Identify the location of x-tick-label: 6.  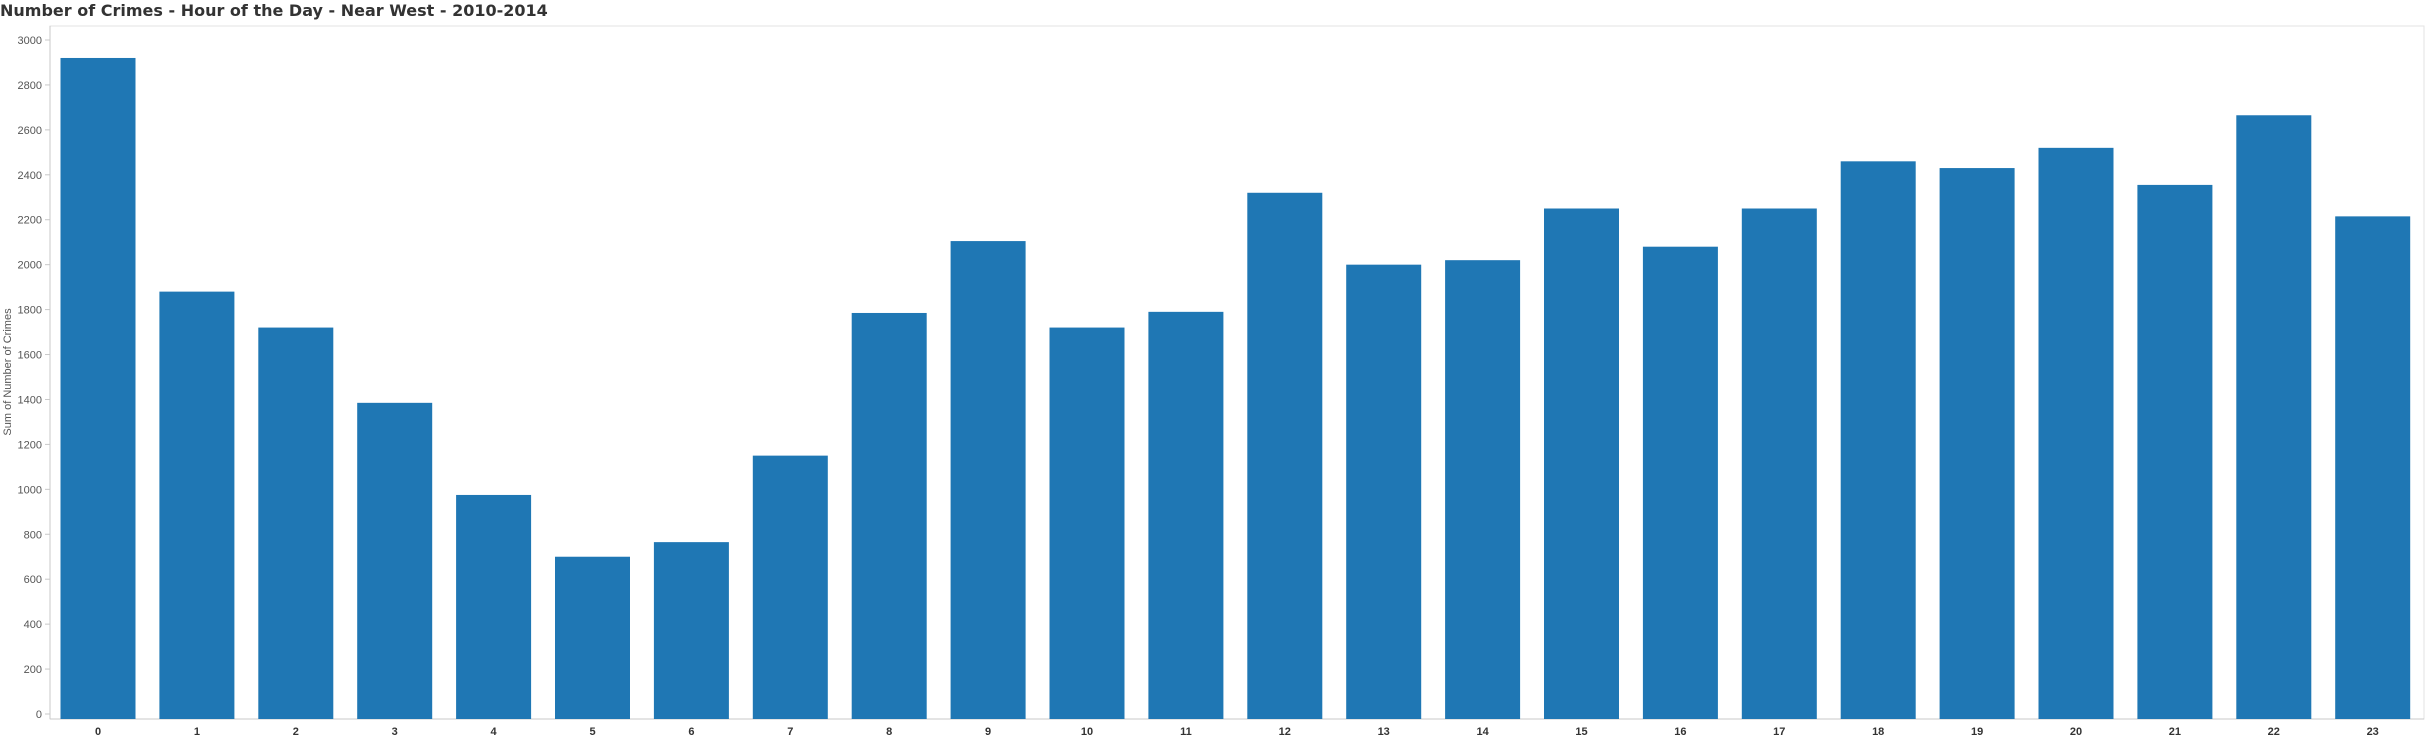
(691, 732).